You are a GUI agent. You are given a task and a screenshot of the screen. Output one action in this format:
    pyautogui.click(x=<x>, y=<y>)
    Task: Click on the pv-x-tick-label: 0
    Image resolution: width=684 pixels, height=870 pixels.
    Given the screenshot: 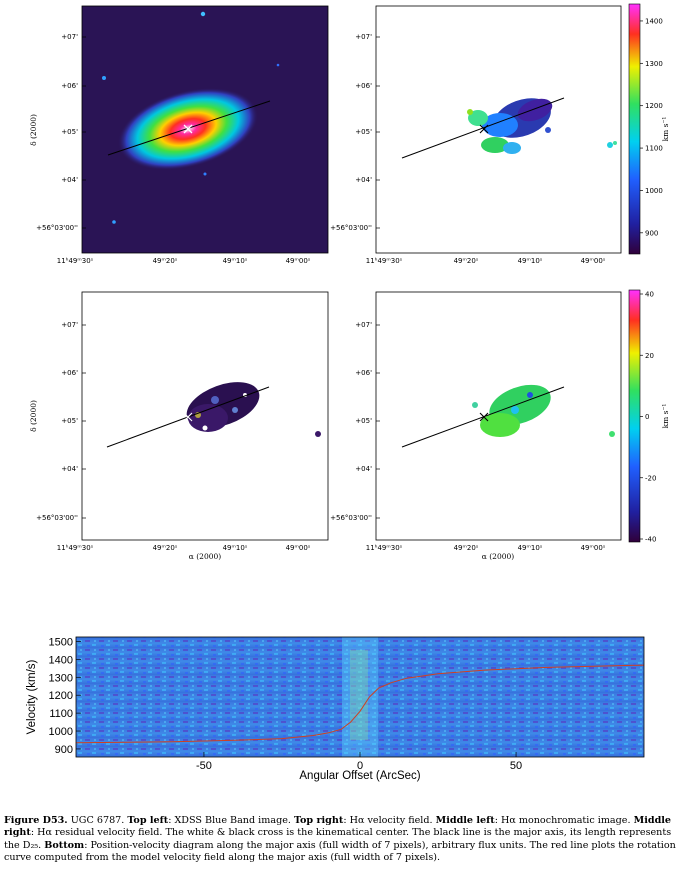 What is the action you would take?
    pyautogui.click(x=360, y=766)
    